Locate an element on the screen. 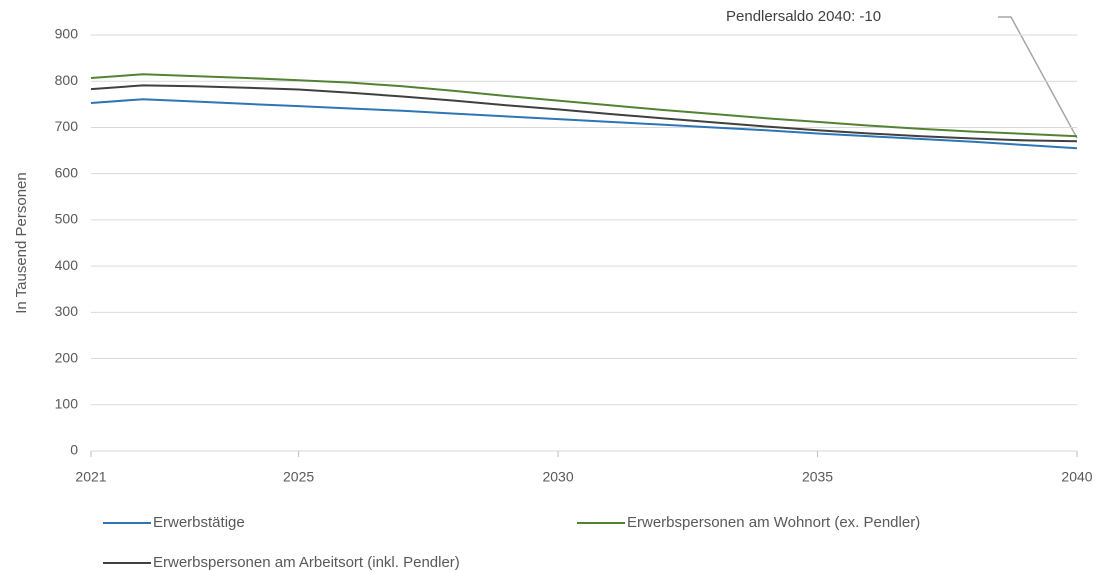 The height and width of the screenshot is (572, 1103). y-tick-label: 0 is located at coordinates (74, 450).